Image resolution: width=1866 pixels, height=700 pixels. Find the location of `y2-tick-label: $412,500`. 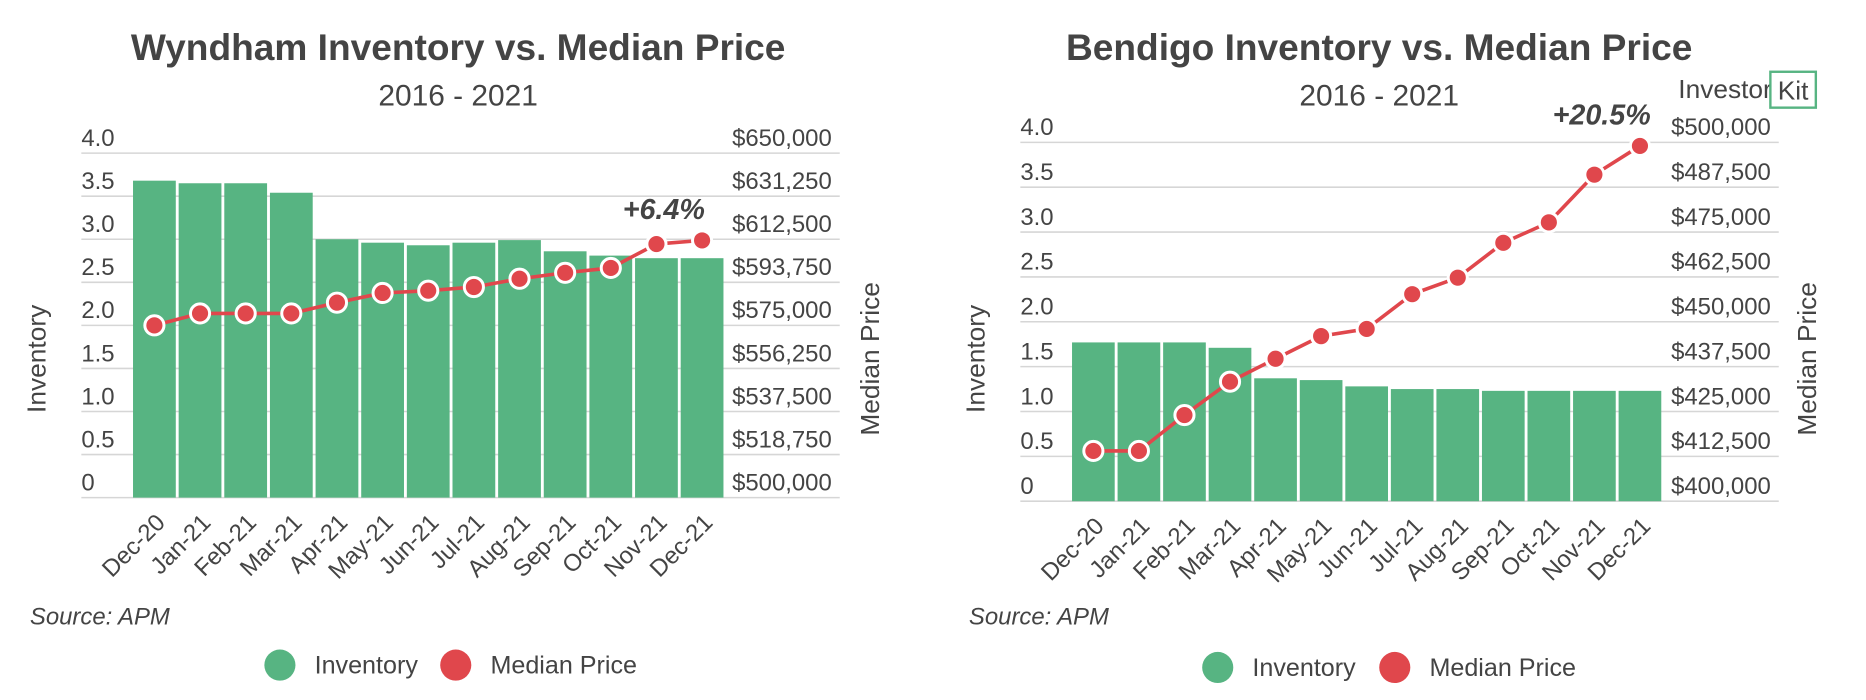

y2-tick-label: $412,500 is located at coordinates (1721, 441).